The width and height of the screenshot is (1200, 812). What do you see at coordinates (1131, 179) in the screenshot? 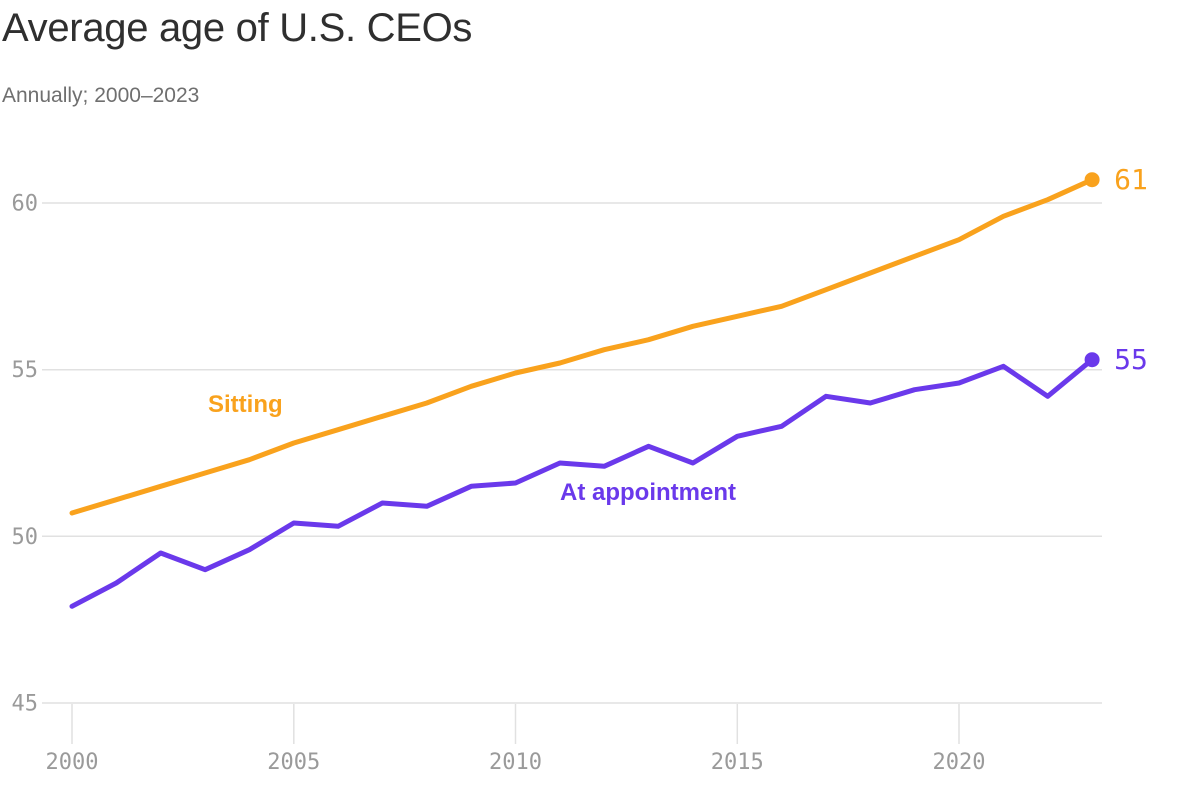
I see `series-end-value-sitting: 61` at bounding box center [1131, 179].